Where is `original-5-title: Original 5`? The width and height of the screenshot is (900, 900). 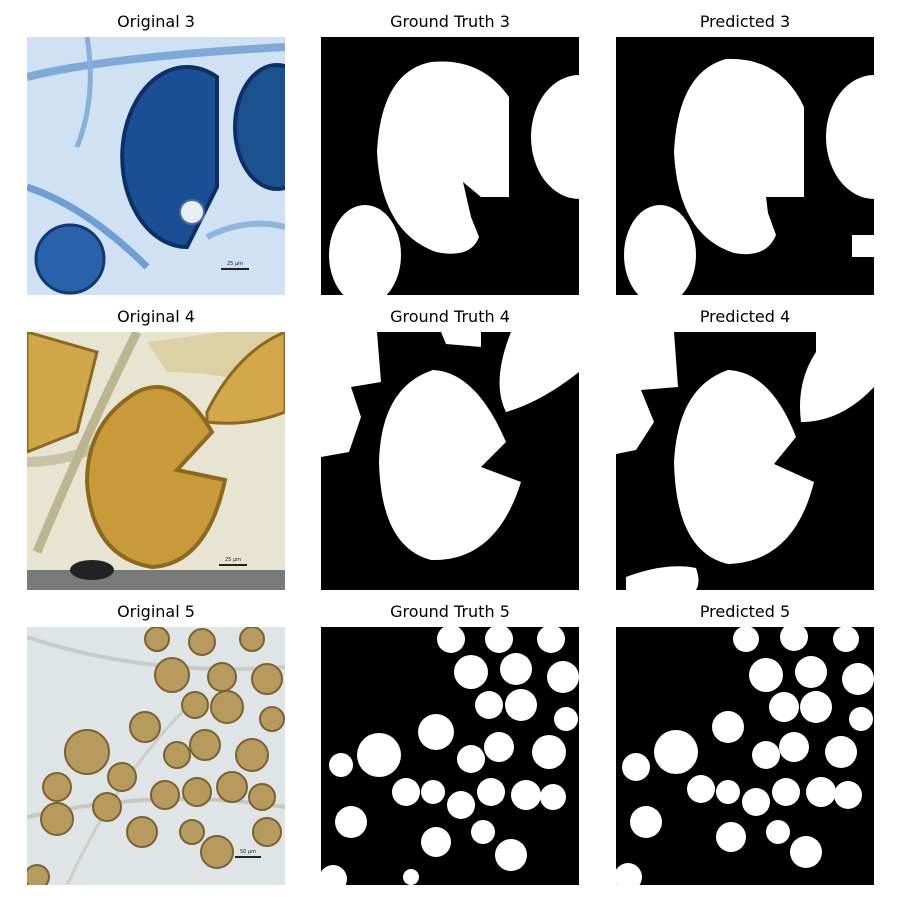 original-5-title: Original 5 is located at coordinates (156, 611).